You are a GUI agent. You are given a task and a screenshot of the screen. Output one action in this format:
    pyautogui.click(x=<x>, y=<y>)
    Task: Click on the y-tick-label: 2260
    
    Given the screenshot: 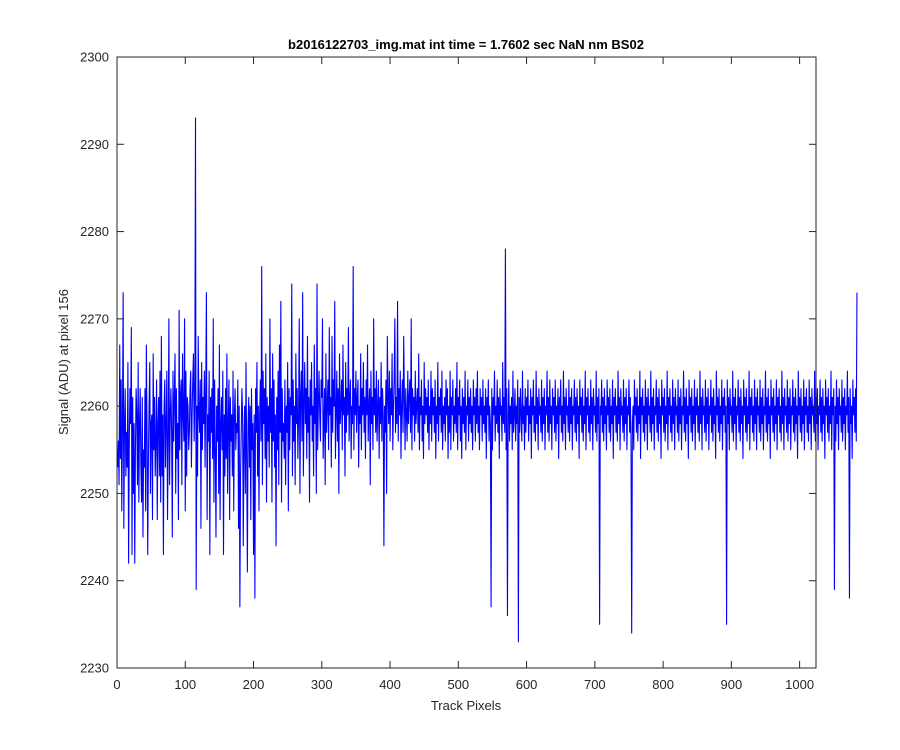 What is the action you would take?
    pyautogui.click(x=94, y=406)
    